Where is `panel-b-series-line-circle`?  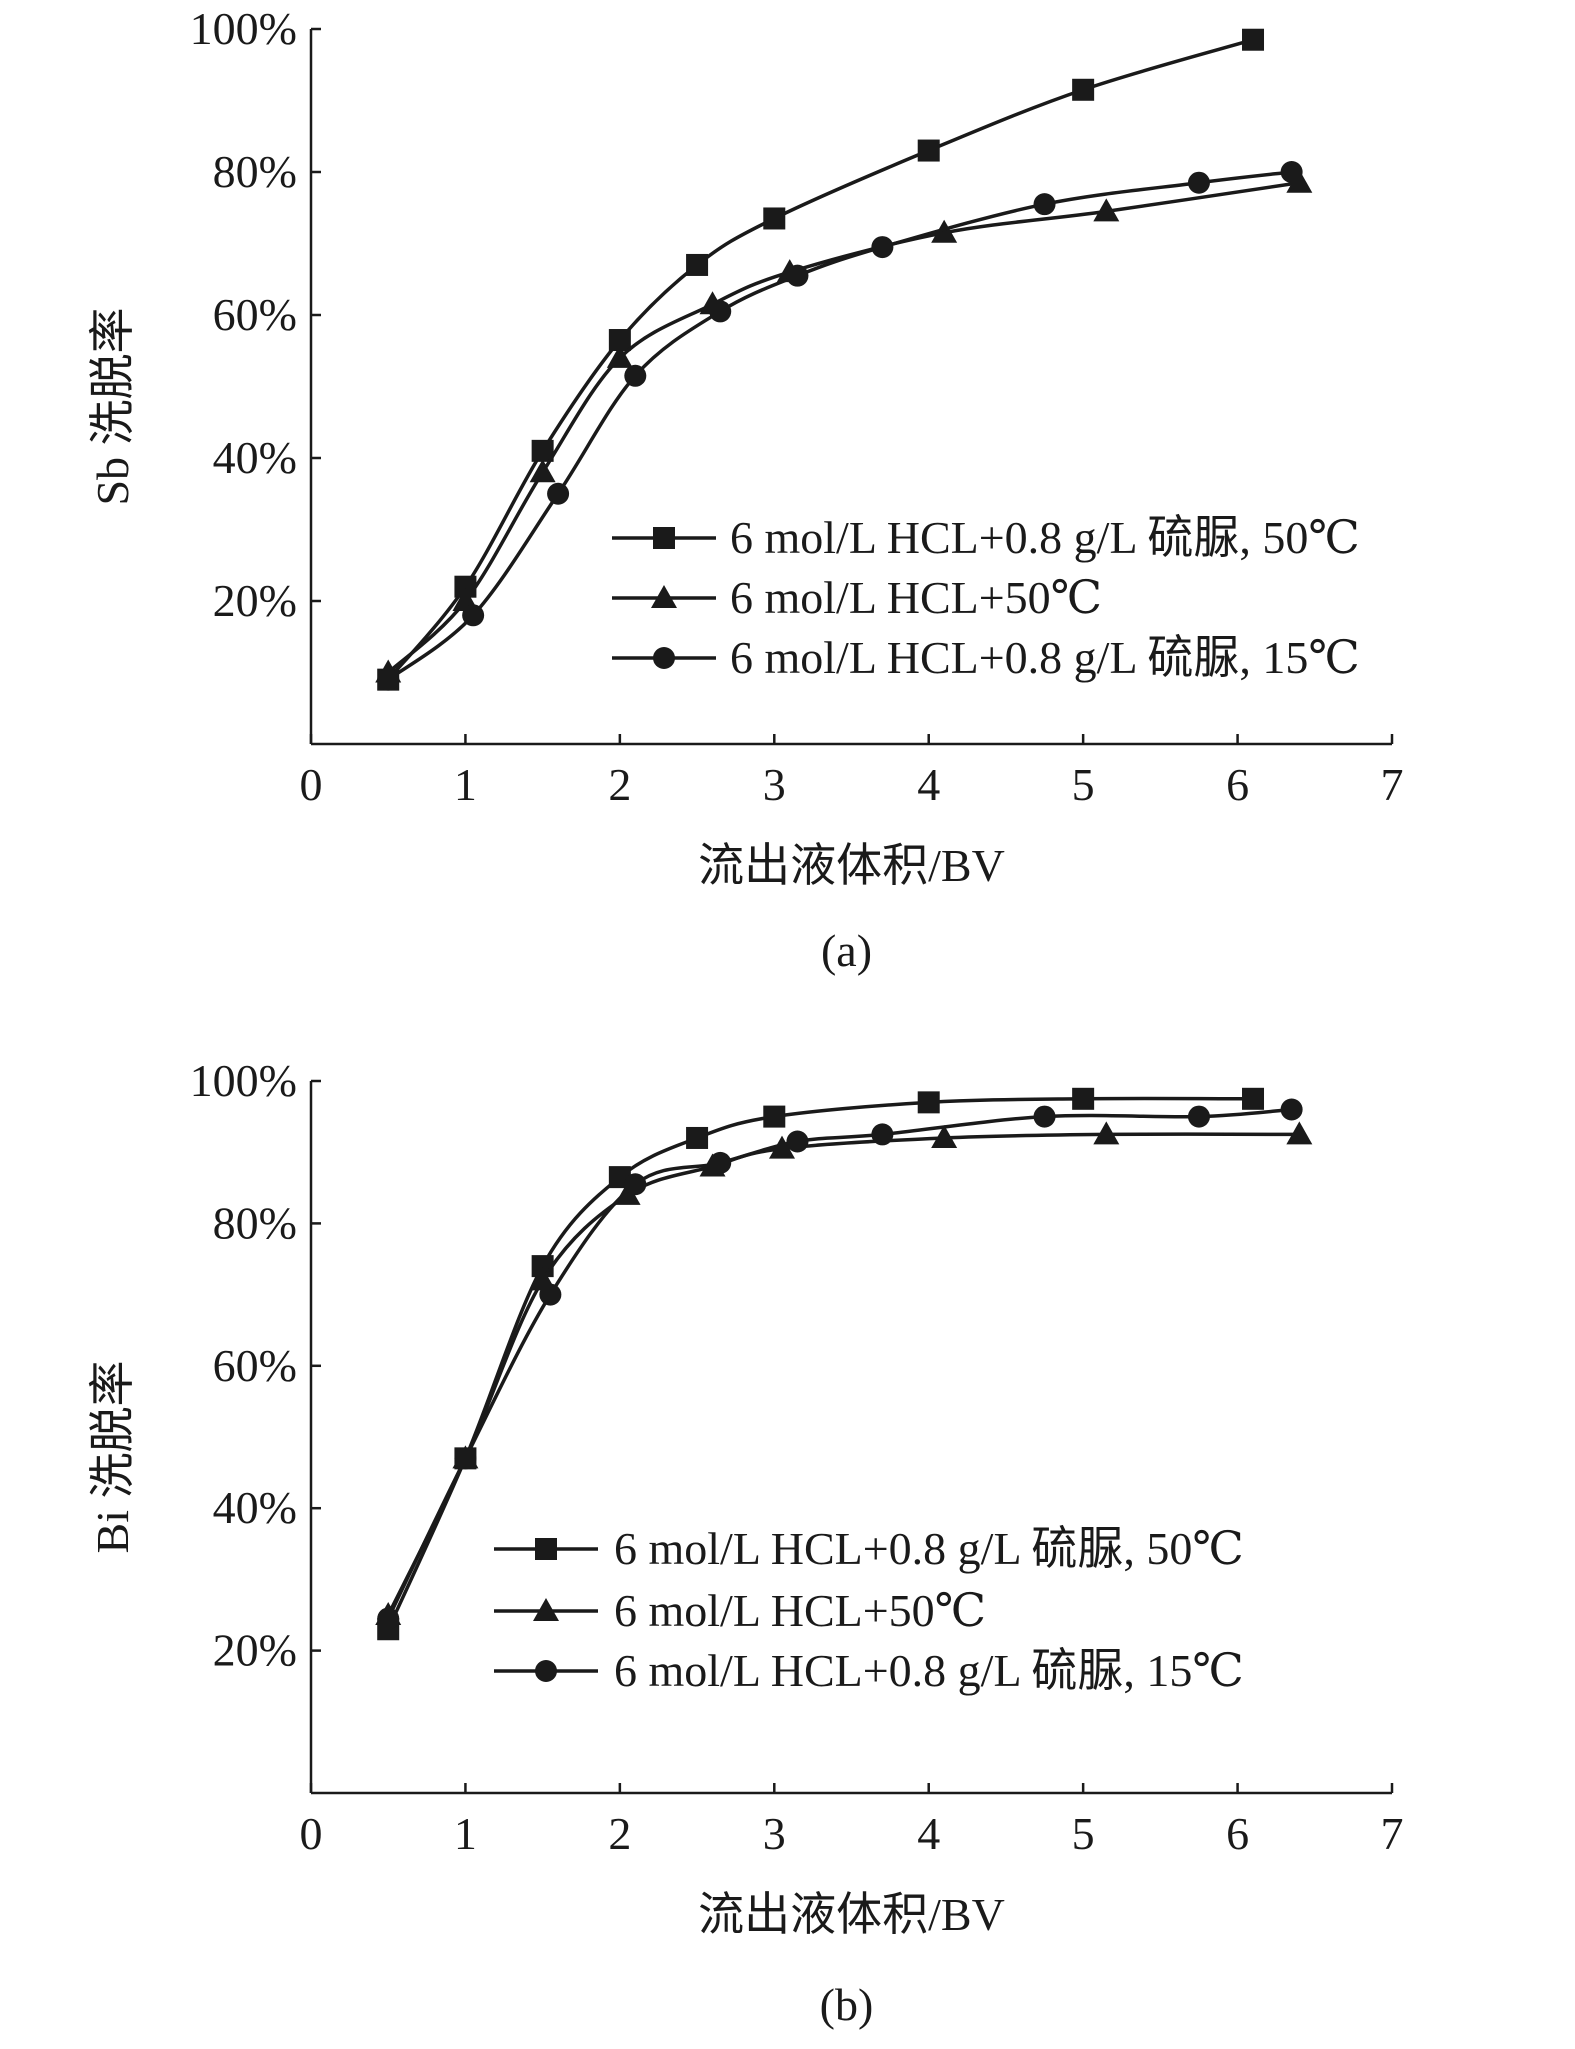
panel-b-series-line-circle is located at coordinates (839, 1363).